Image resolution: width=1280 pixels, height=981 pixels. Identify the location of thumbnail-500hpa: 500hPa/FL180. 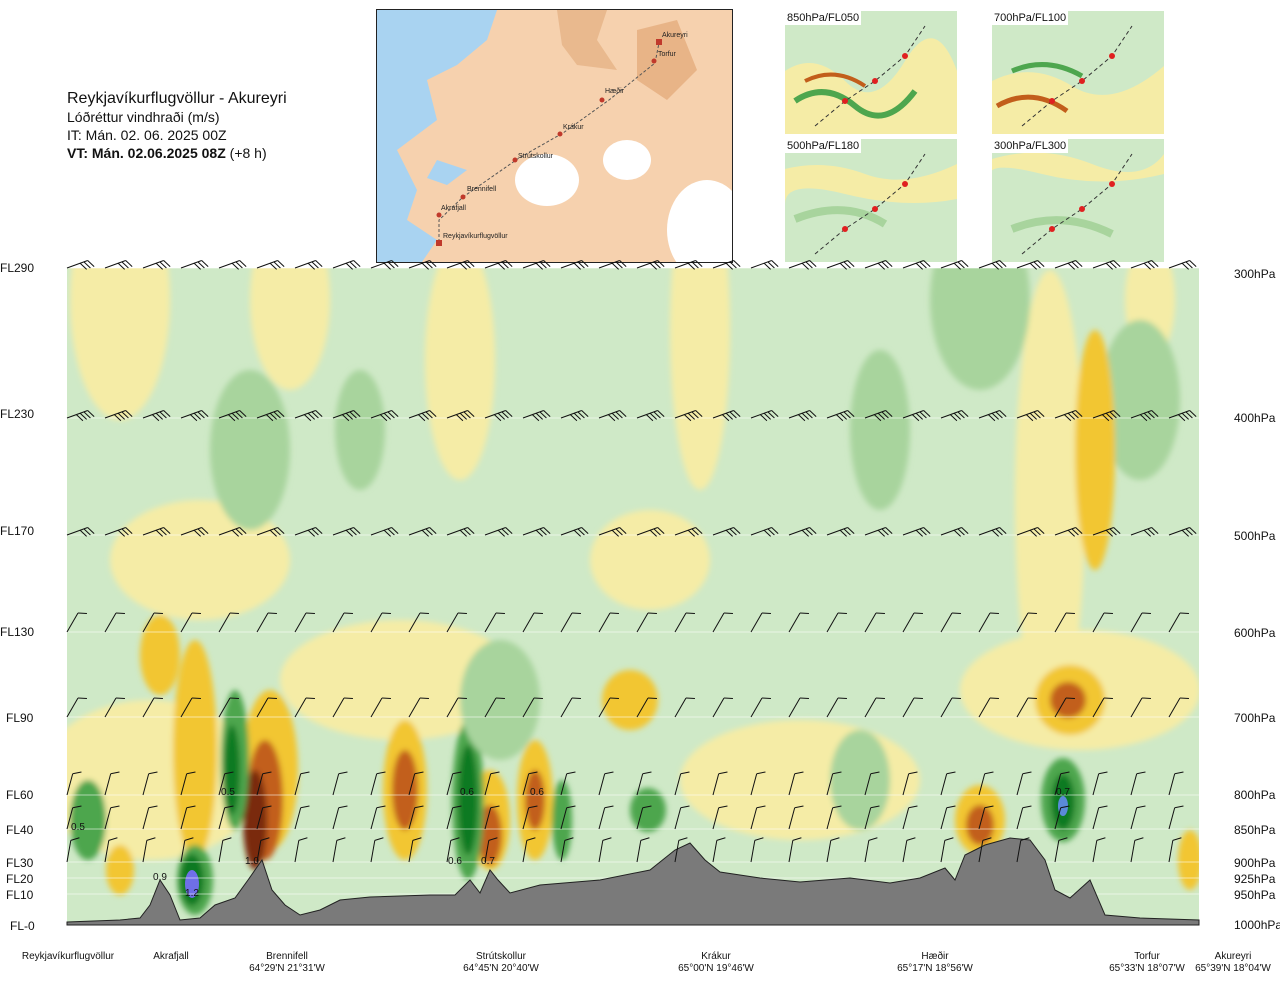
(871, 200).